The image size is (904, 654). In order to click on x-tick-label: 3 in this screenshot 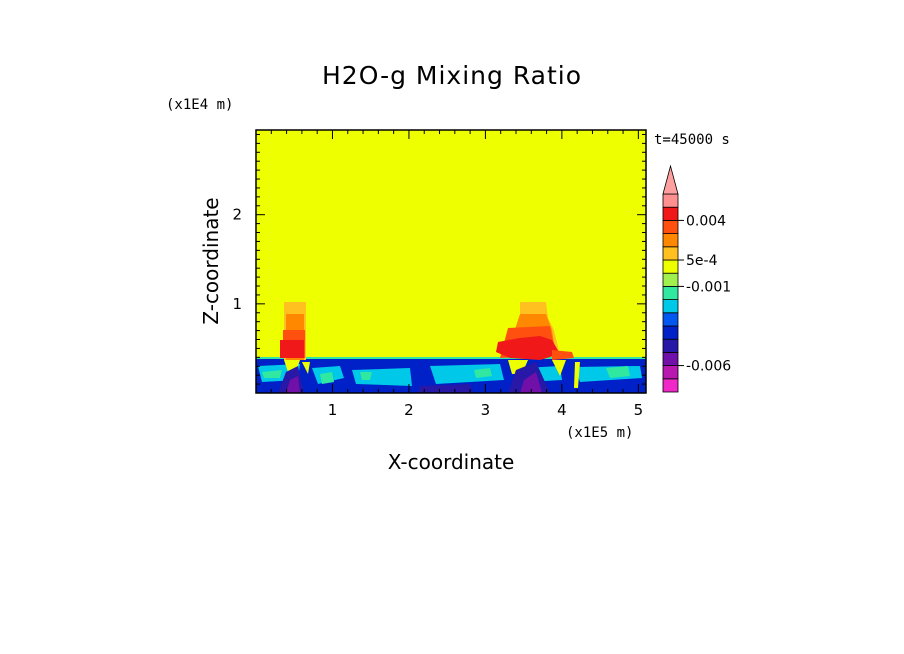, I will do `click(486, 410)`.